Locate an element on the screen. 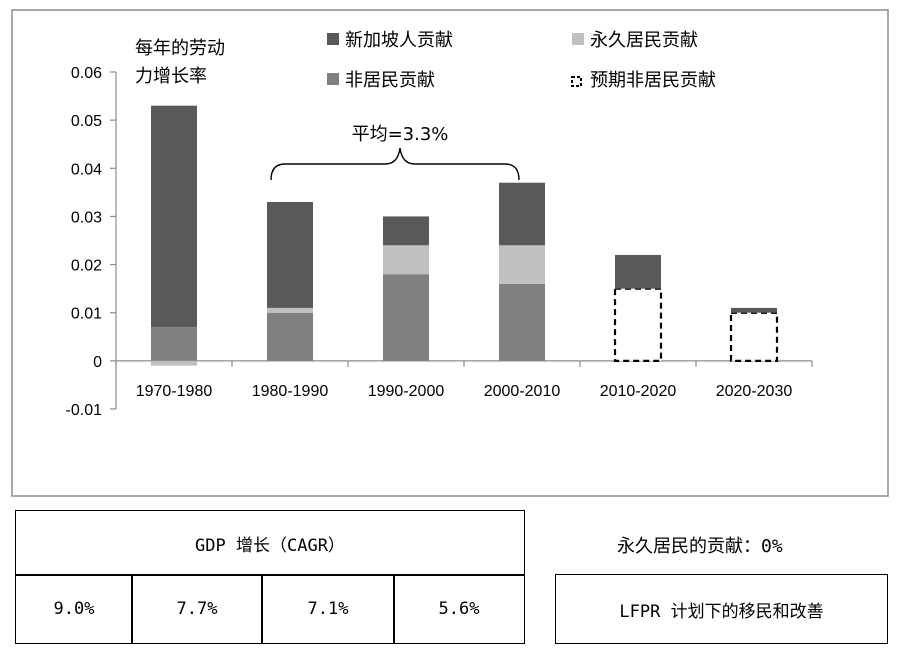 This screenshot has height=672, width=900. gdp-growth-value: 5.6% is located at coordinates (459, 609).